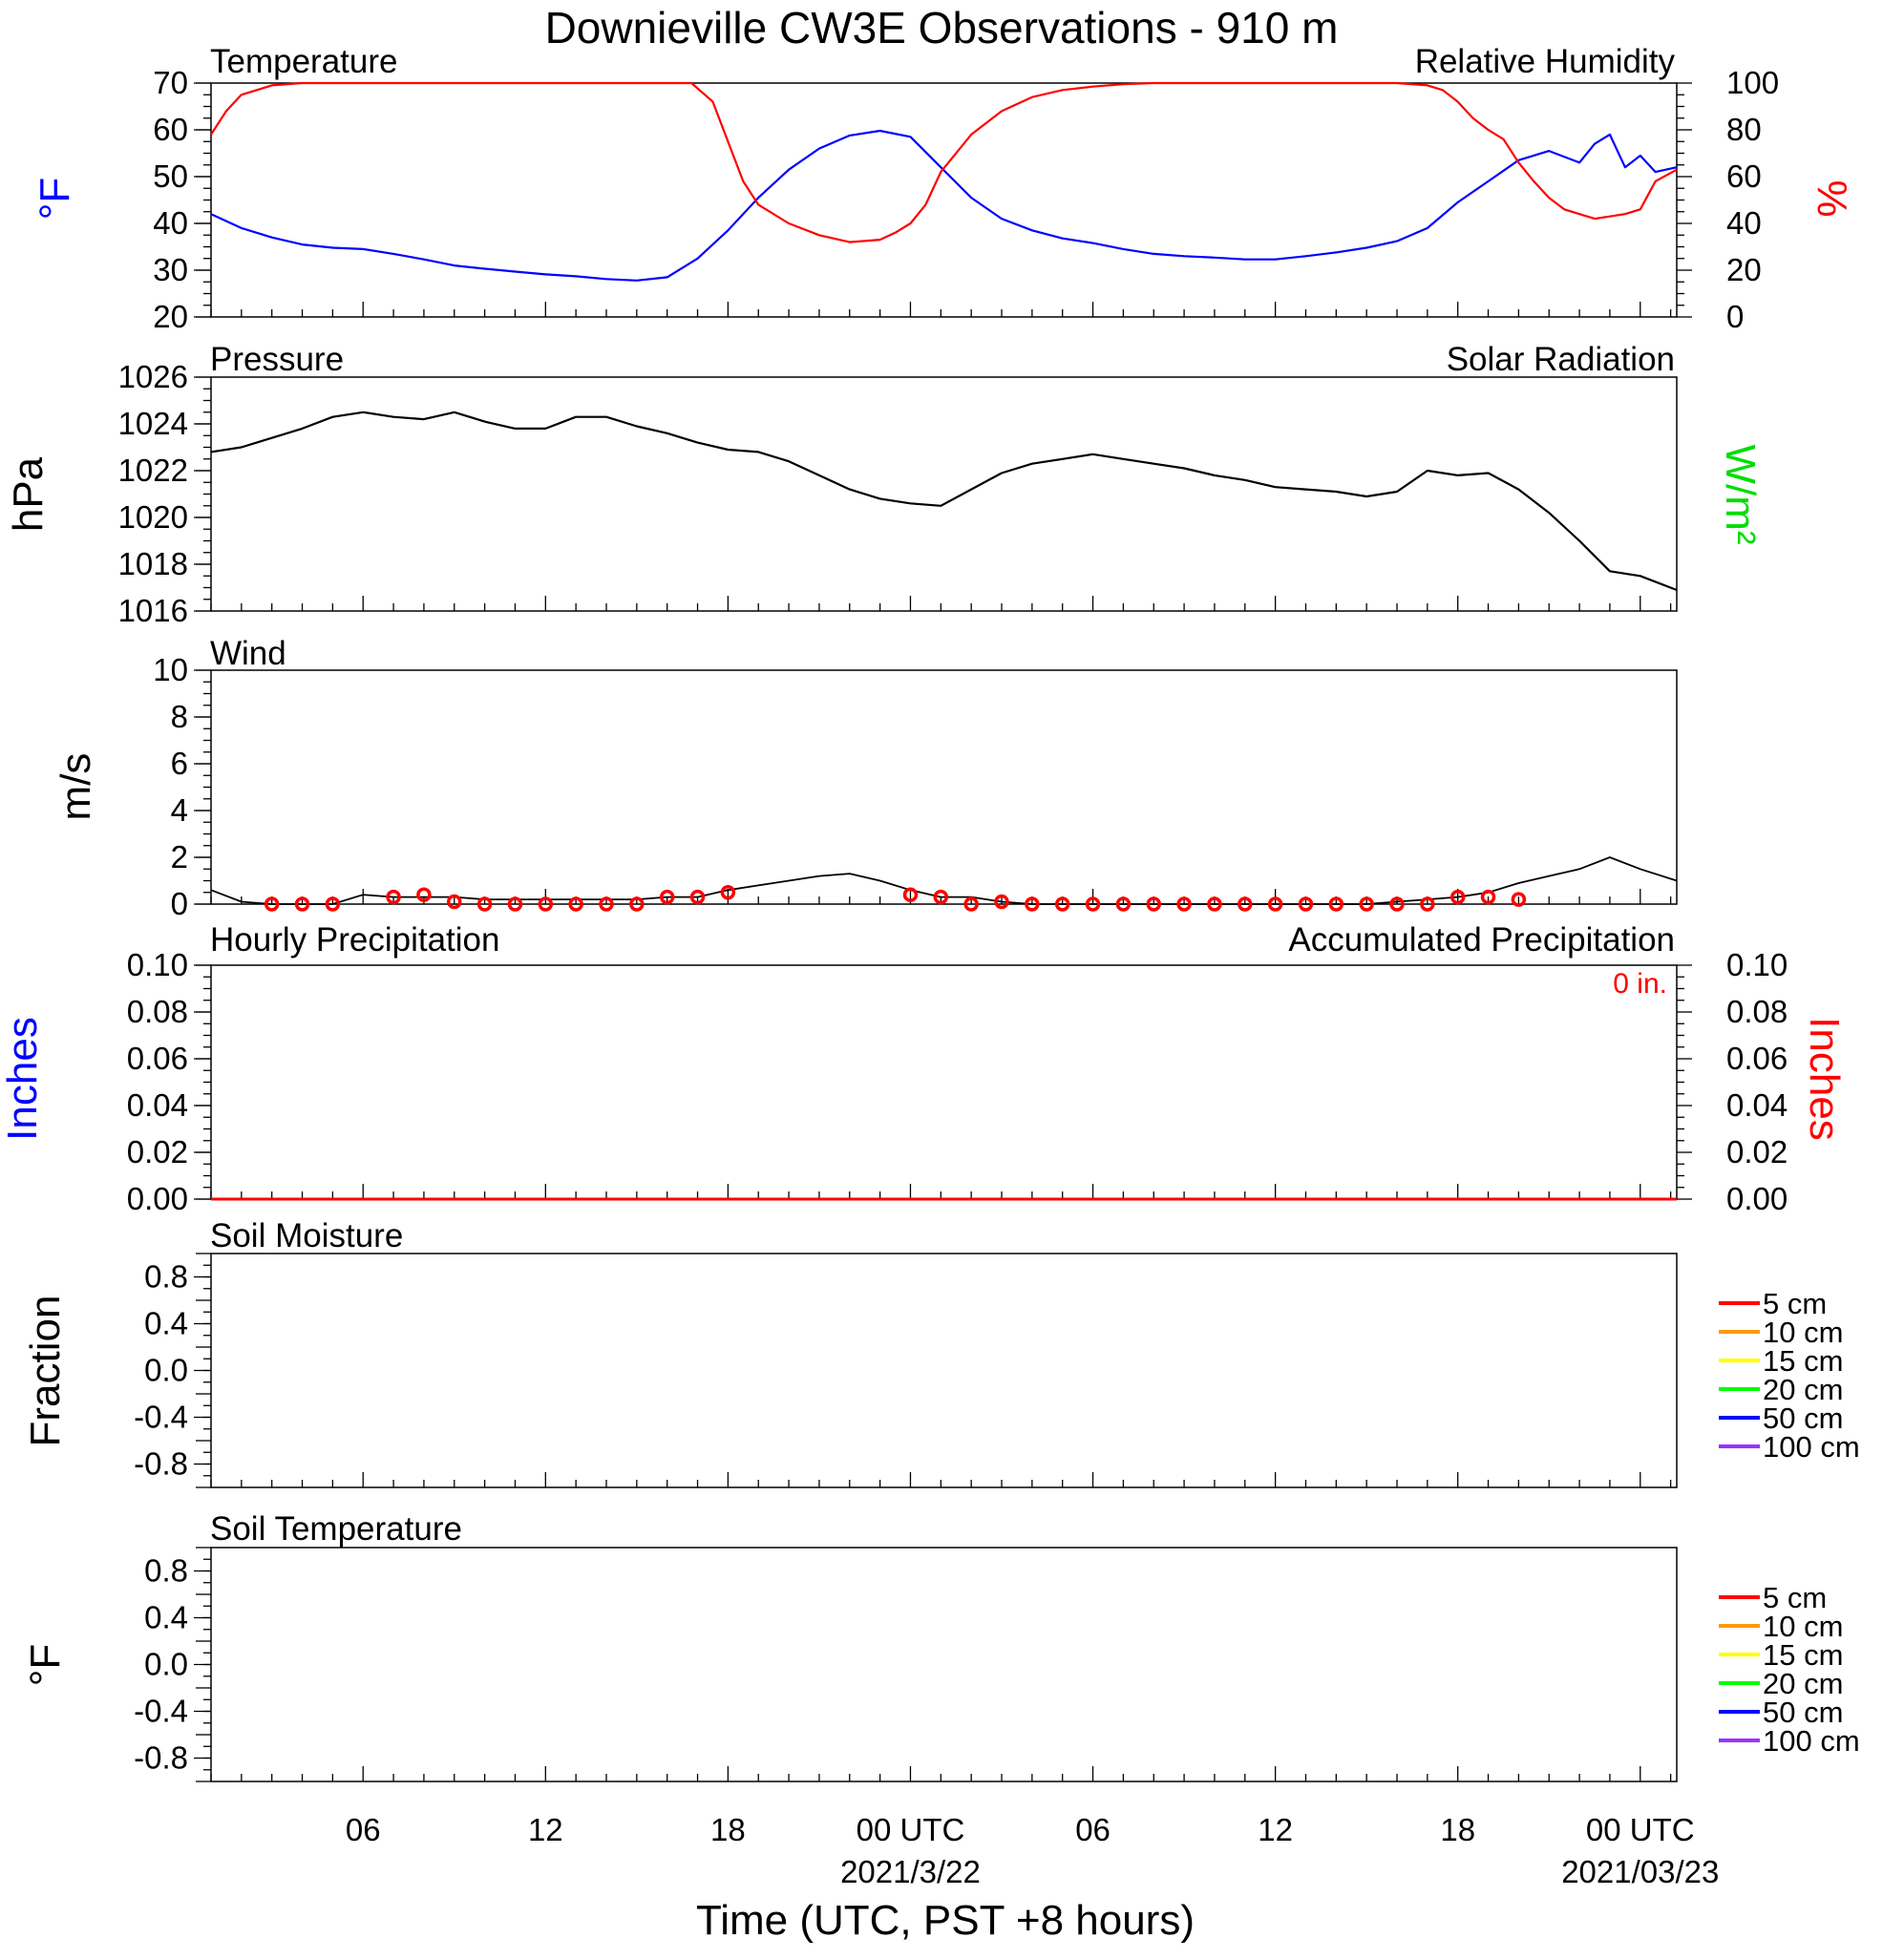 Image resolution: width=1883 pixels, height=1960 pixels. What do you see at coordinates (28, 494) in the screenshot?
I see `pressure-unit-label: hPa` at bounding box center [28, 494].